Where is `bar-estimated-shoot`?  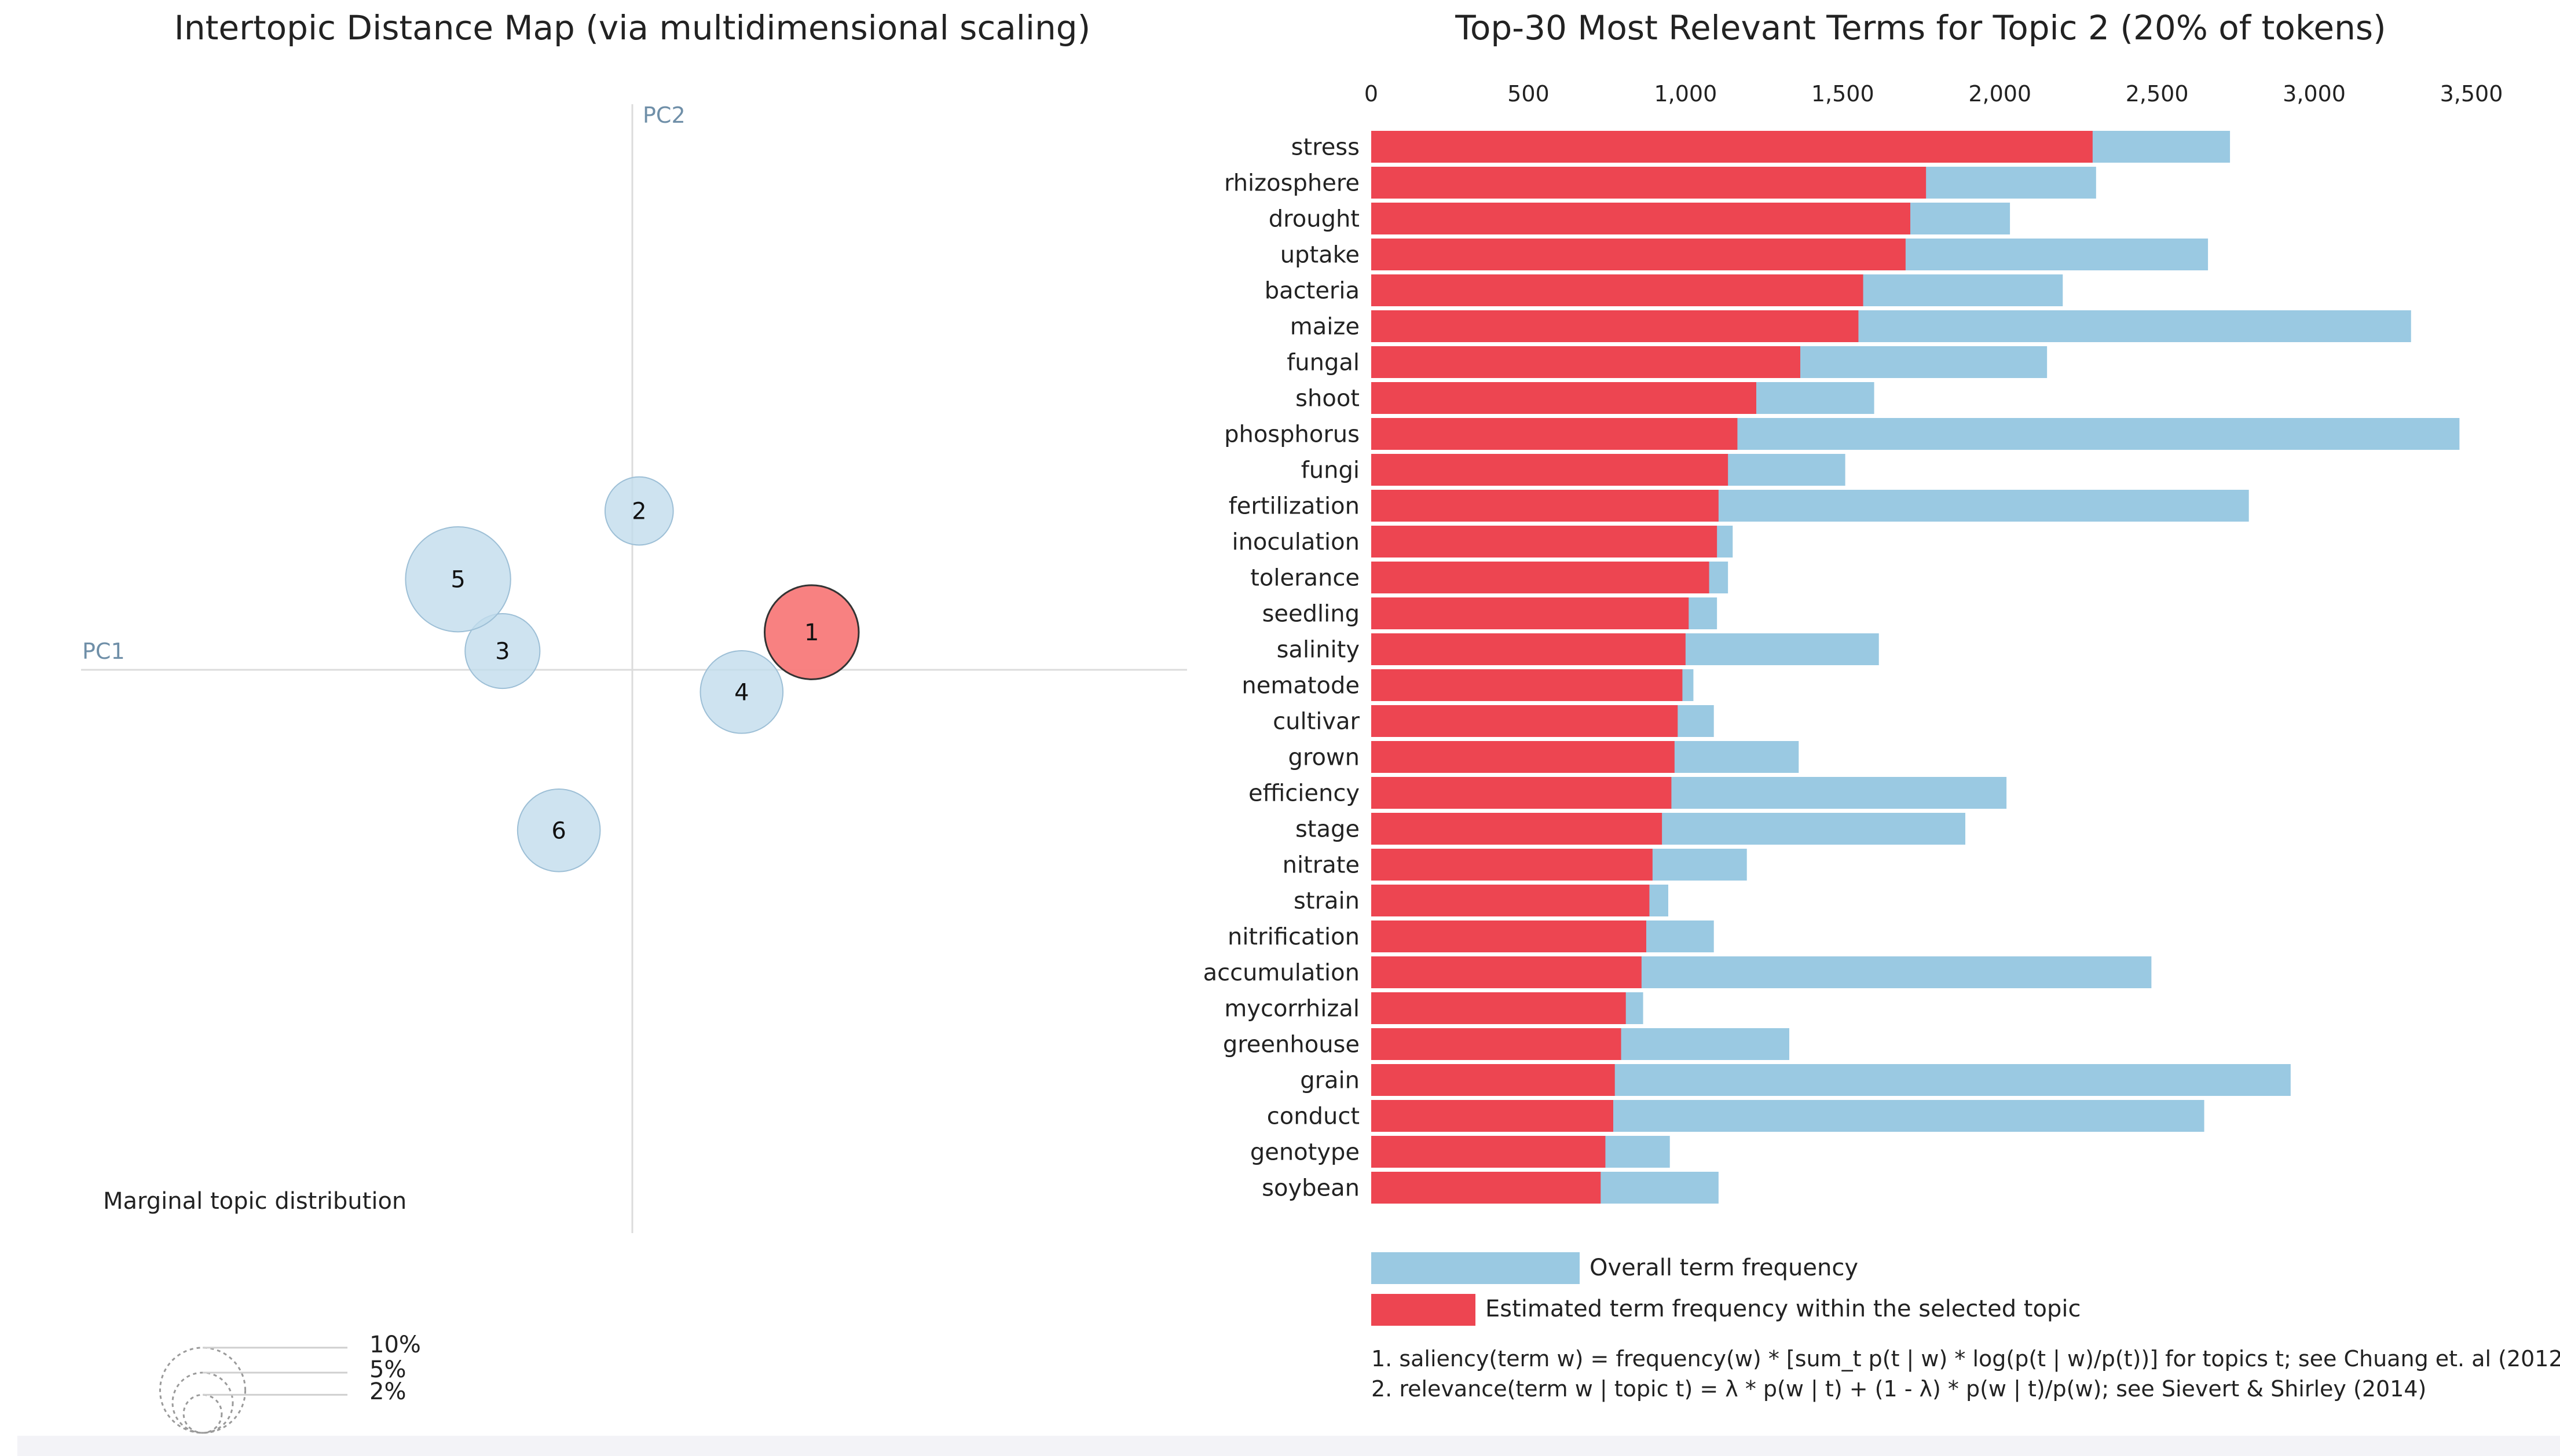 bar-estimated-shoot is located at coordinates (1564, 398).